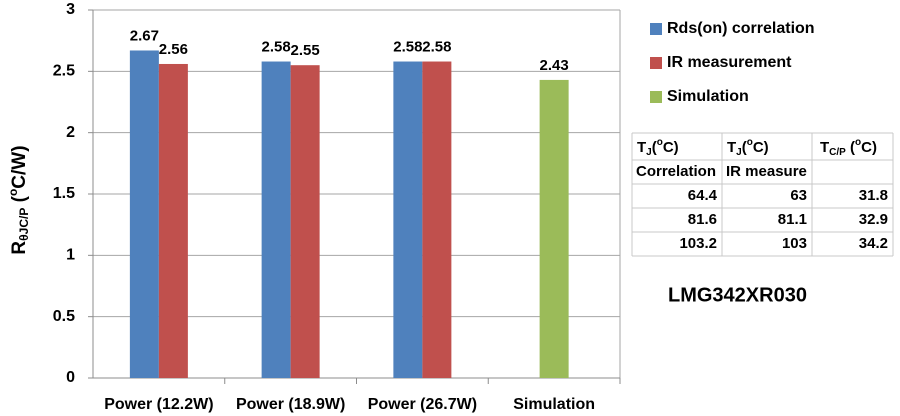 This screenshot has height=416, width=900. I want to click on y-tick-label: 1, so click(70, 255).